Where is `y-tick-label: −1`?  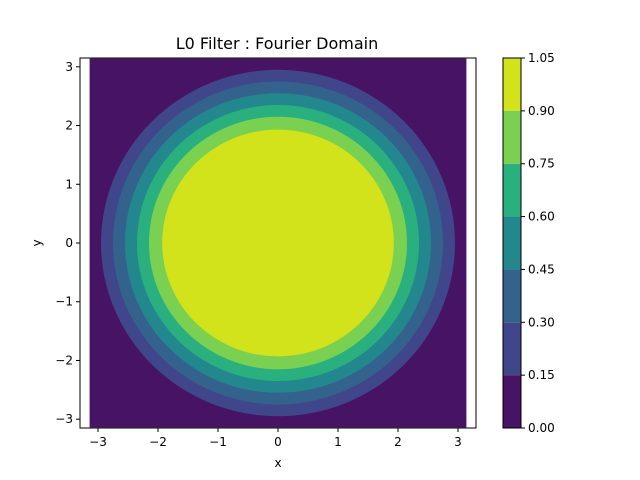 y-tick-label: −1 is located at coordinates (64, 302).